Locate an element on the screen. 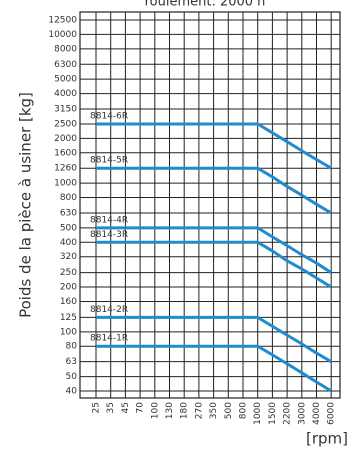 This screenshot has height=451, width=351. y-tick-label: 100 is located at coordinates (68, 332).